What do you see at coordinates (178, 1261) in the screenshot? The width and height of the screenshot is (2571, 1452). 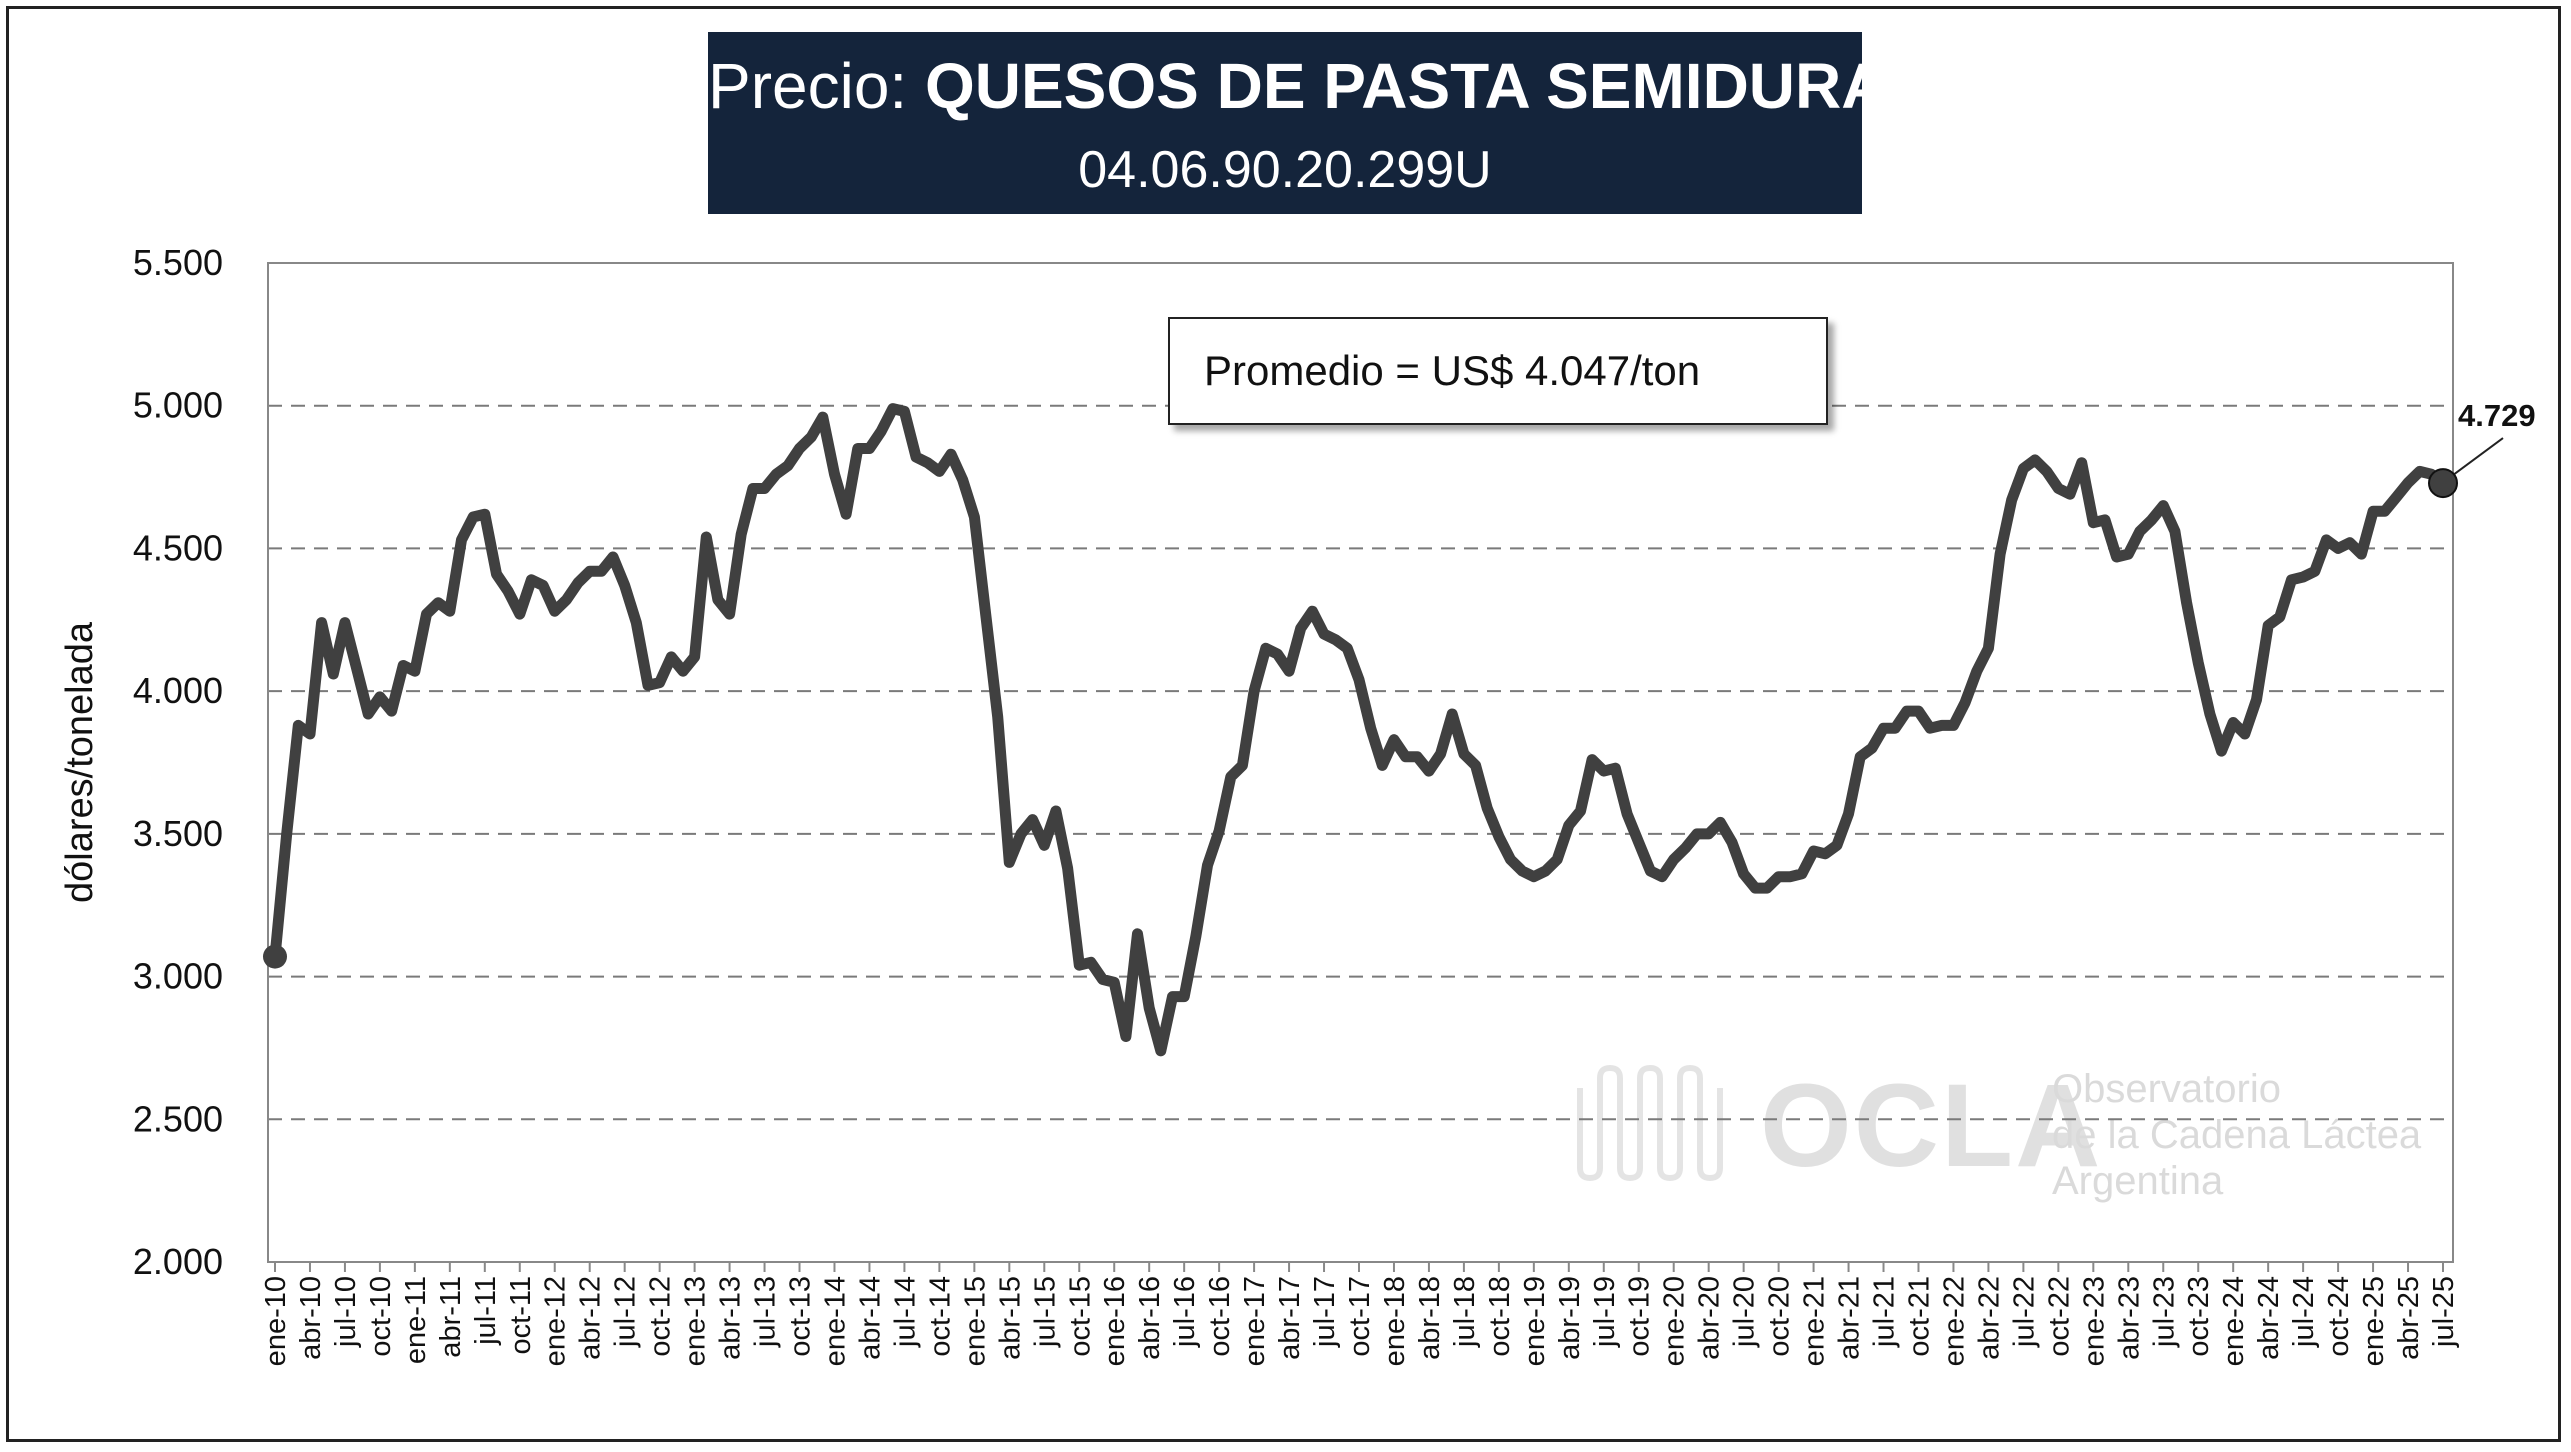 I see `y-tick-label: 2.000` at bounding box center [178, 1261].